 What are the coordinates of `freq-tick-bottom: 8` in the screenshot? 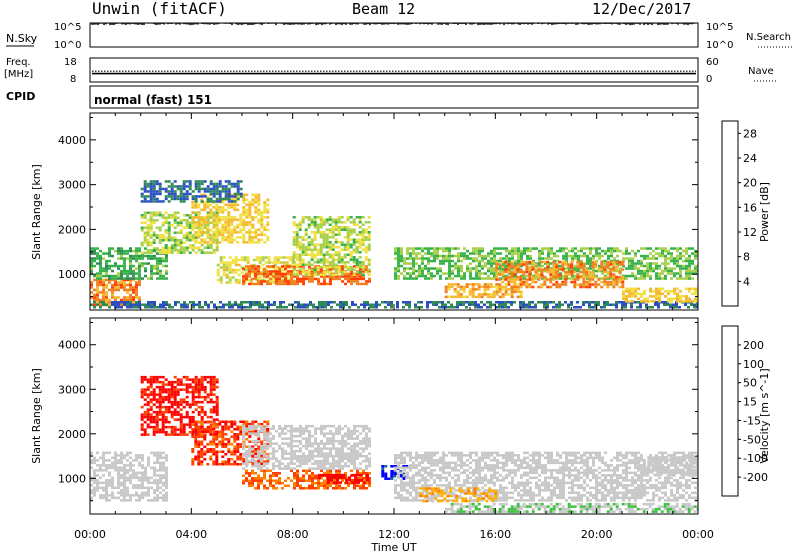 It's located at (73, 79).